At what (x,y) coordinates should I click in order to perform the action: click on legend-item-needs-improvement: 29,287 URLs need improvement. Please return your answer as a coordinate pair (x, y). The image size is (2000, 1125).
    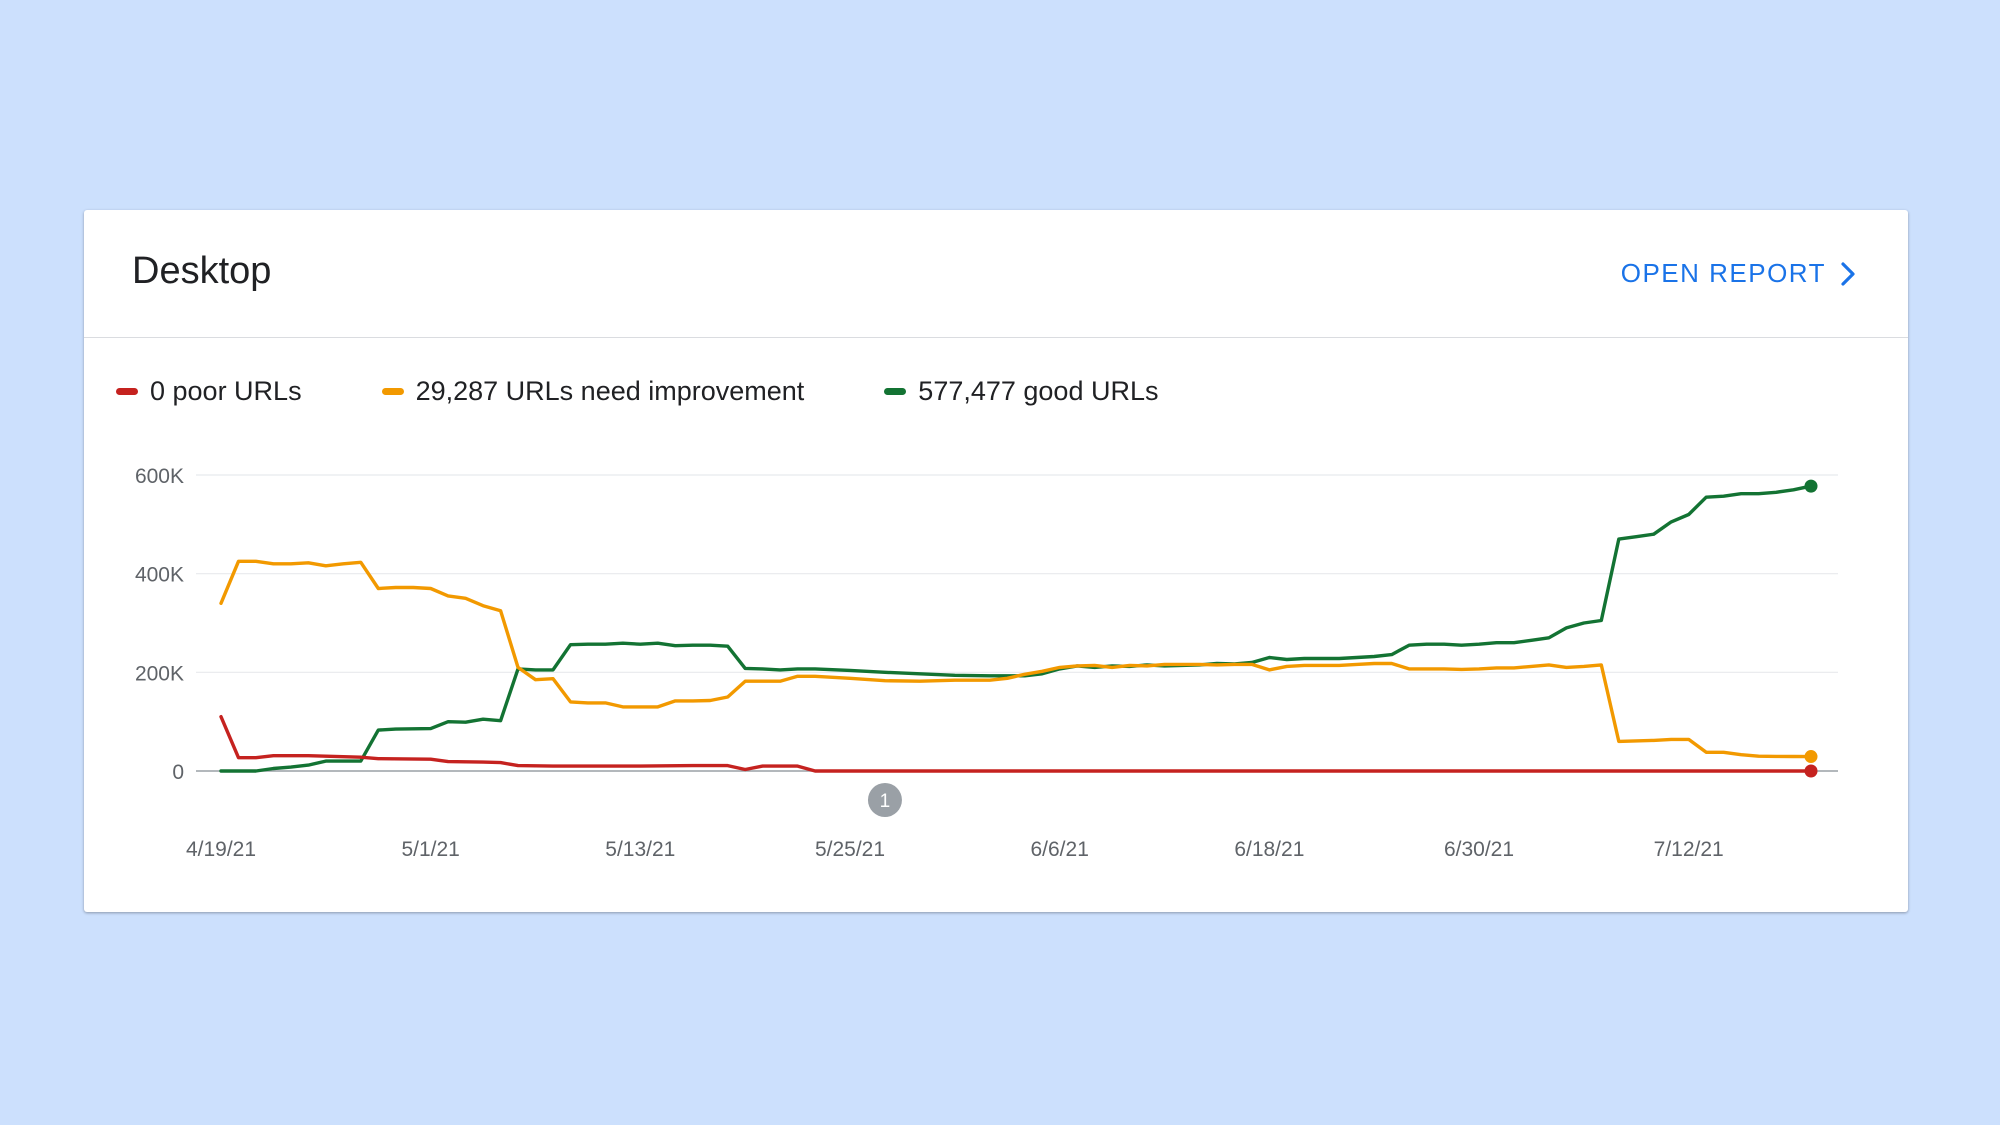
    Looking at the image, I should click on (593, 391).